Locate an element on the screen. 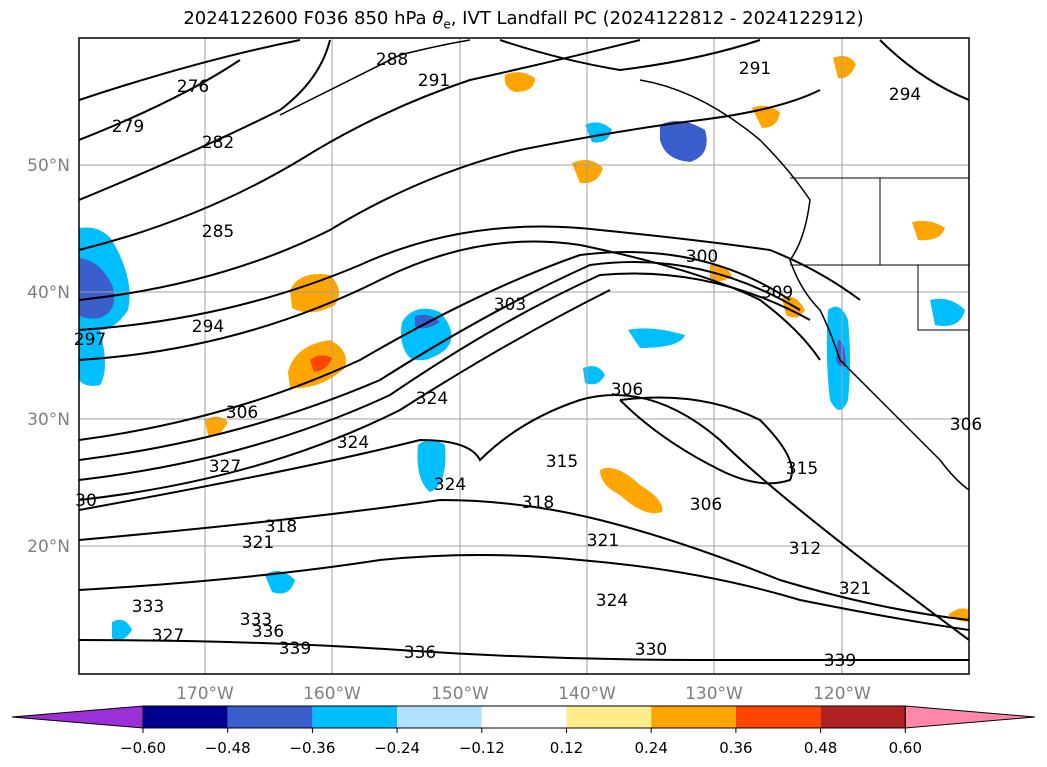 Image resolution: width=1047 pixels, height=767 pixels. lat-tick-label: 50°N is located at coordinates (48, 166).